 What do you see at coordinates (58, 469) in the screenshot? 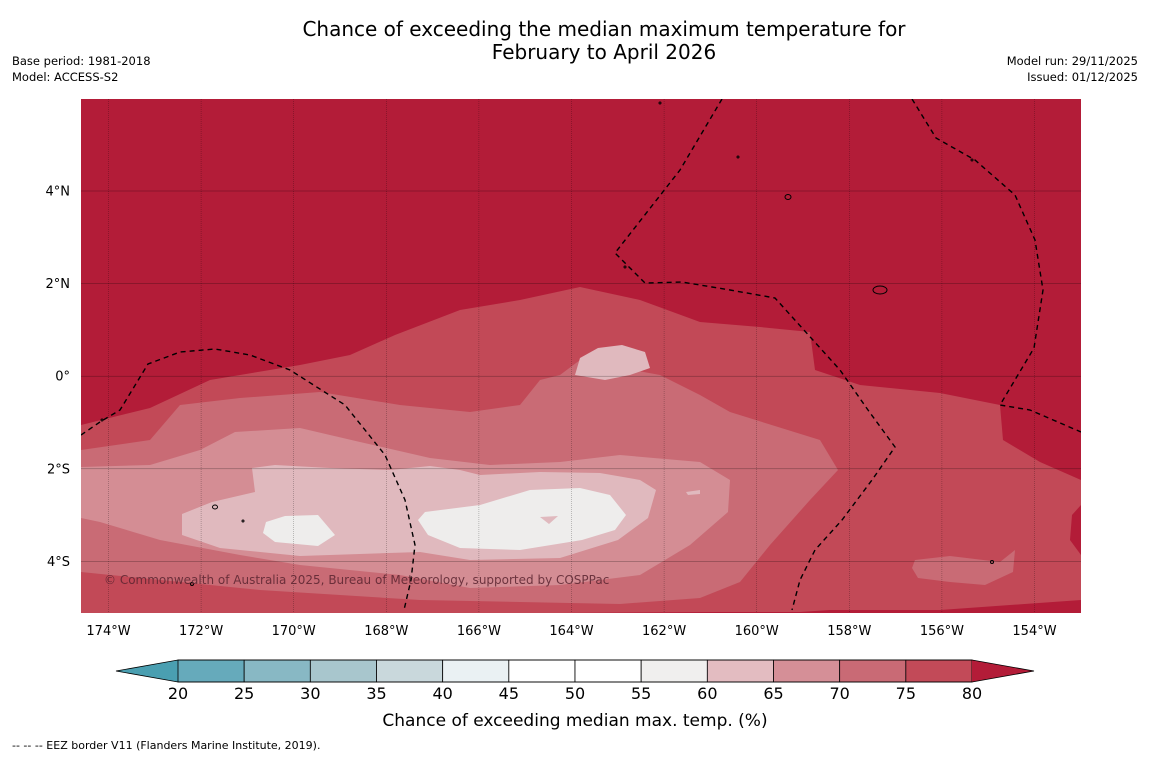
I see `lat-tick-label: 2°S` at bounding box center [58, 469].